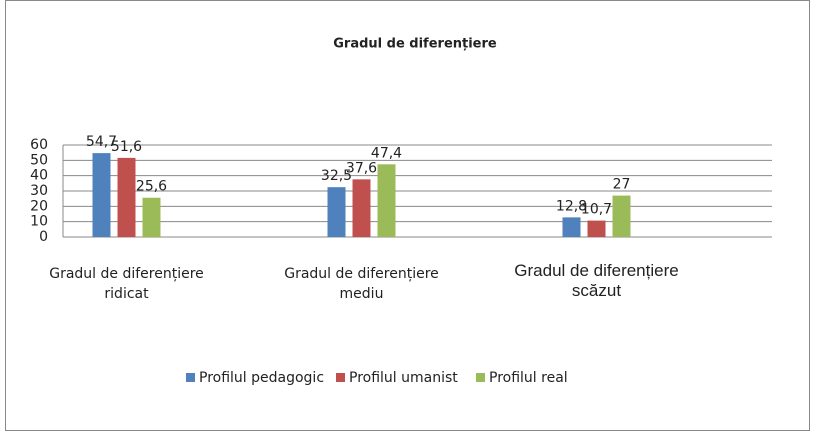 The width and height of the screenshot is (816, 438). What do you see at coordinates (101, 142) in the screenshot?
I see `data-label: 54,7` at bounding box center [101, 142].